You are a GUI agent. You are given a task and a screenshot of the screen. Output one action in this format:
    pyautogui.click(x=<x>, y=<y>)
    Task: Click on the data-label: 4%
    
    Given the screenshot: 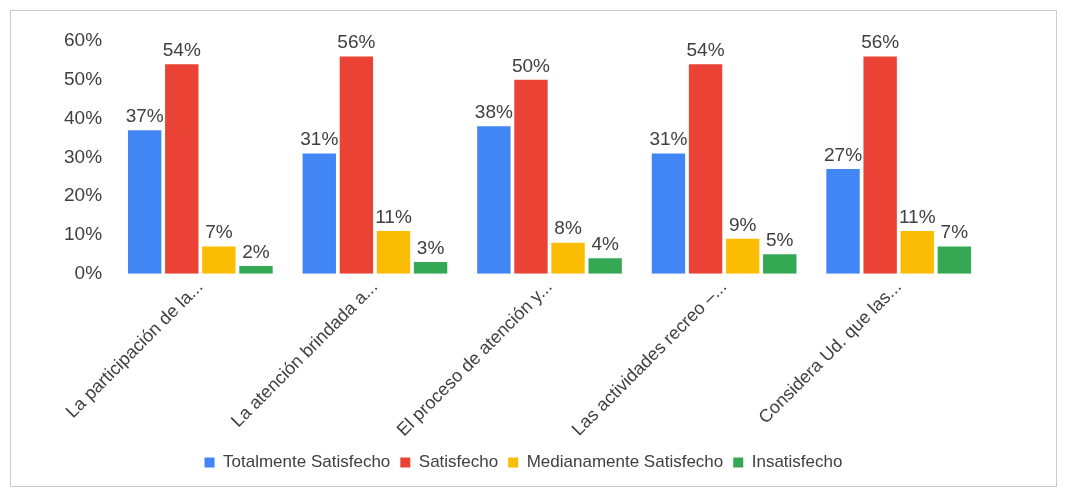 What is the action you would take?
    pyautogui.click(x=605, y=243)
    